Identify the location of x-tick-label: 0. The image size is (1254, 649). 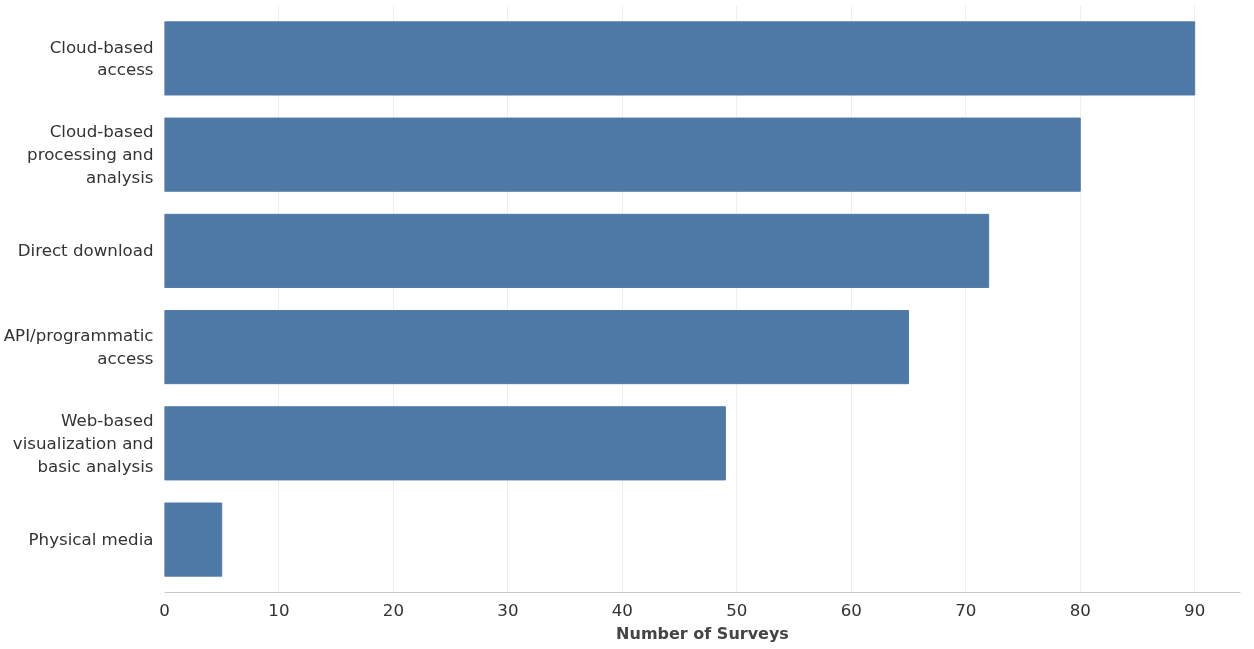
(164, 610).